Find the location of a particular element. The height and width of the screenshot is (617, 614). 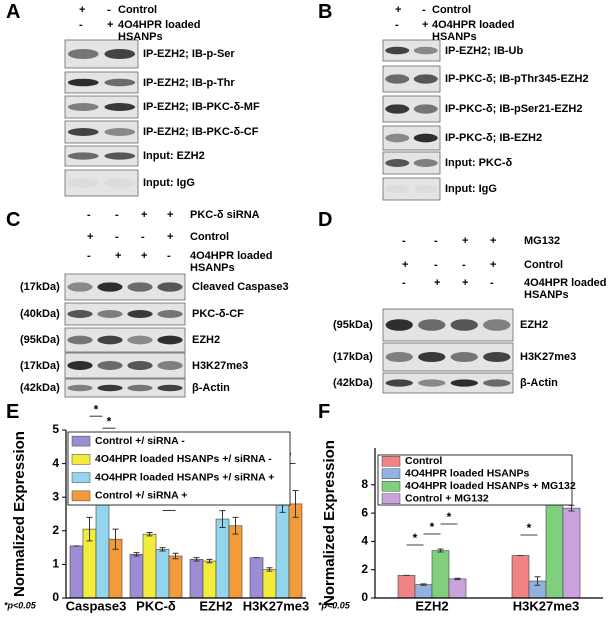

x-tick-label: PKC-δ is located at coordinates (156, 605).